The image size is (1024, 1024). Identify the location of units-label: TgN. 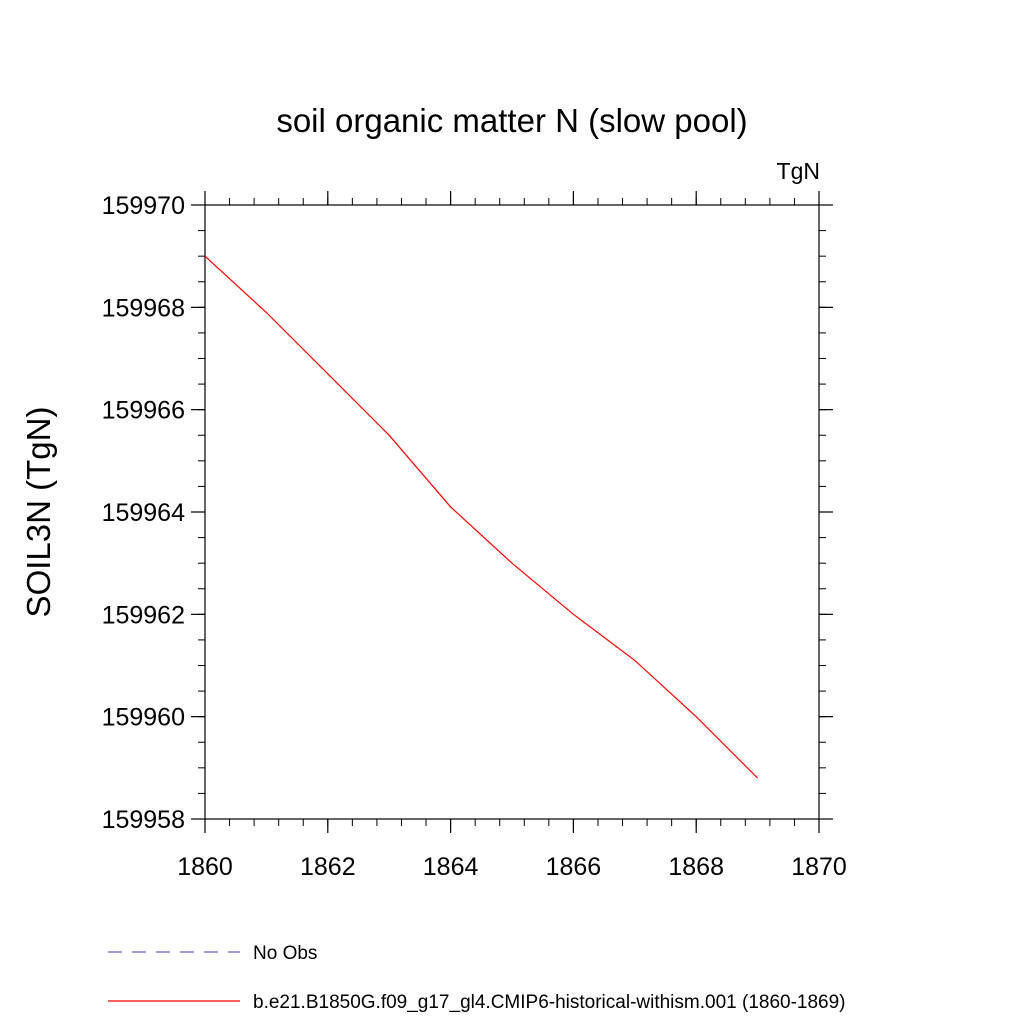
(798, 171).